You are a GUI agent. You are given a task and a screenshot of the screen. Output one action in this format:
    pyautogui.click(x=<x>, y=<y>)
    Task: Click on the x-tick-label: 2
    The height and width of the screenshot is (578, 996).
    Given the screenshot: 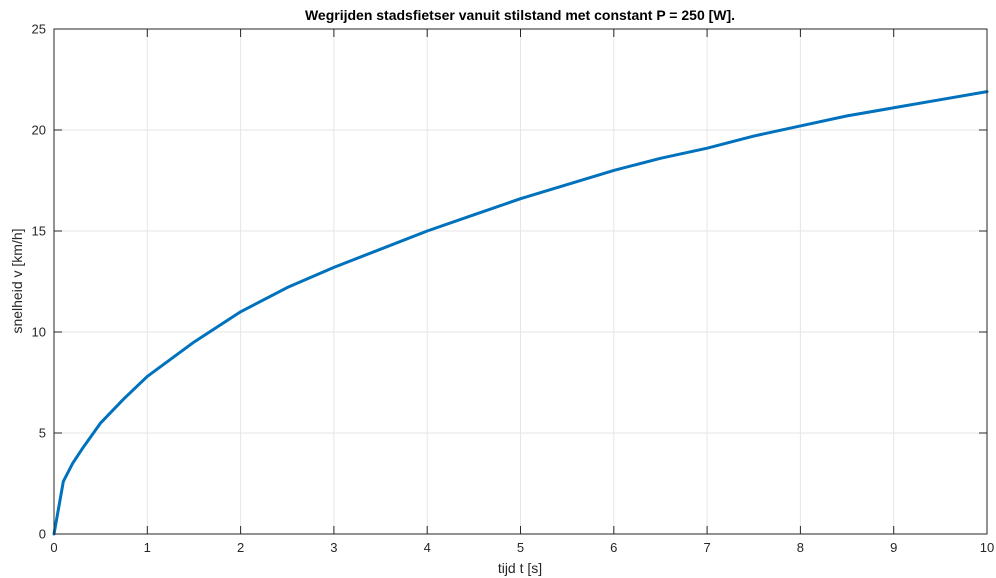 What is the action you would take?
    pyautogui.click(x=240, y=547)
    